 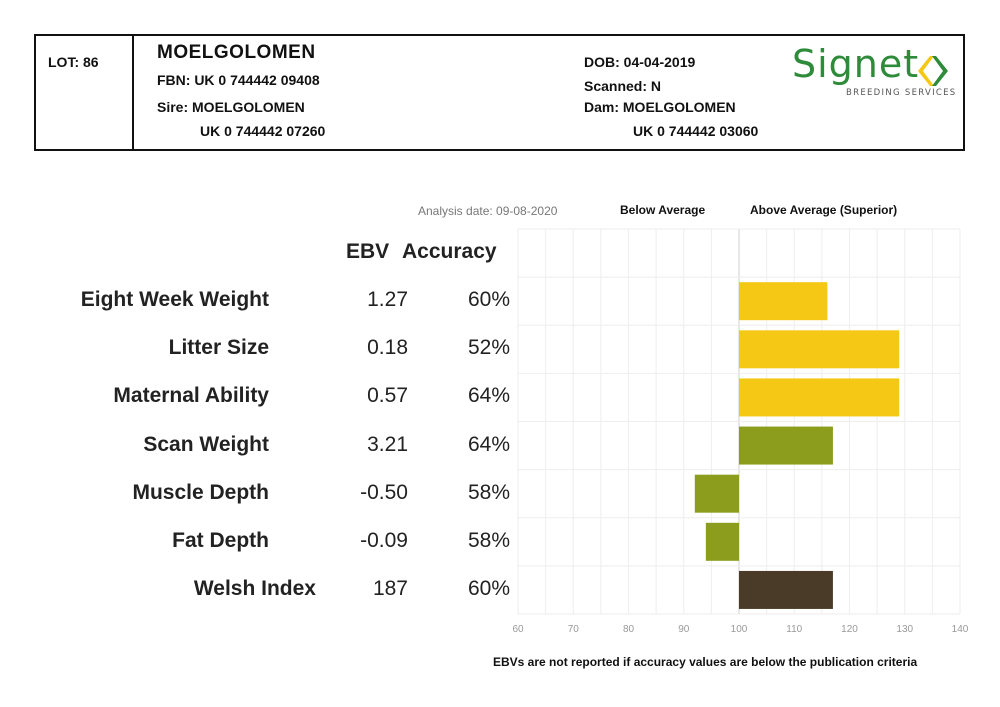 I want to click on trait-name: Litter Size, so click(x=218, y=348).